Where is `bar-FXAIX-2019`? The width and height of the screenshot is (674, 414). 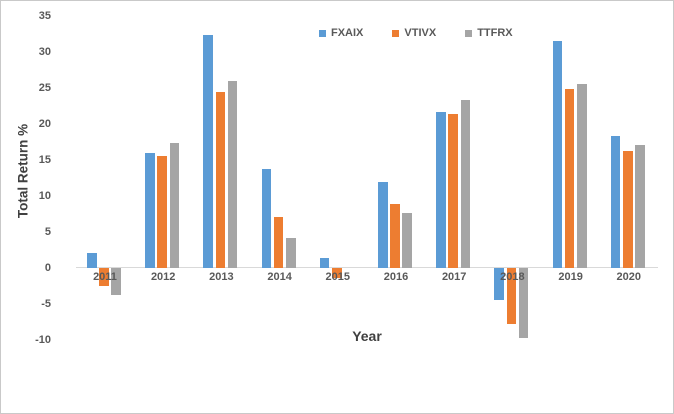 bar-FXAIX-2019 is located at coordinates (557, 154).